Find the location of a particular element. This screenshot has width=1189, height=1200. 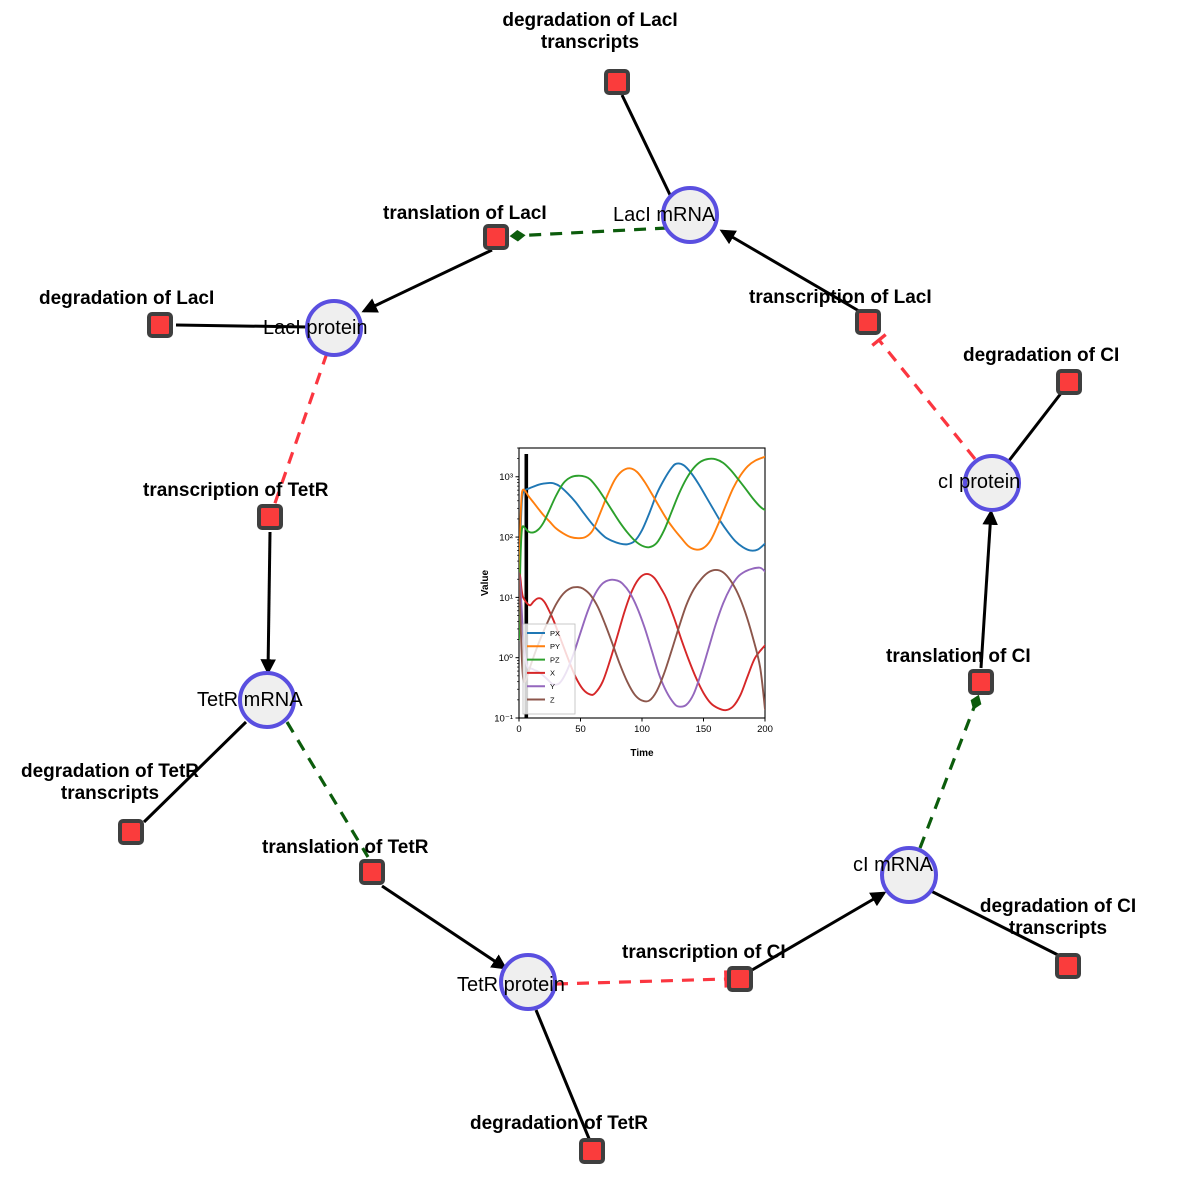

edge-laci-protein-degradation is located at coordinates (242, 326).